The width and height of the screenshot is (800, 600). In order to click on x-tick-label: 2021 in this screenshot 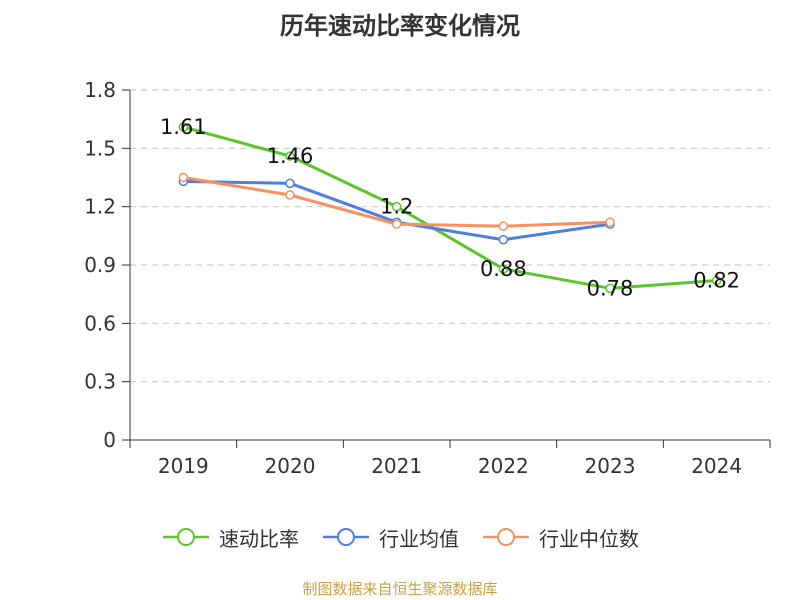, I will do `click(396, 466)`.